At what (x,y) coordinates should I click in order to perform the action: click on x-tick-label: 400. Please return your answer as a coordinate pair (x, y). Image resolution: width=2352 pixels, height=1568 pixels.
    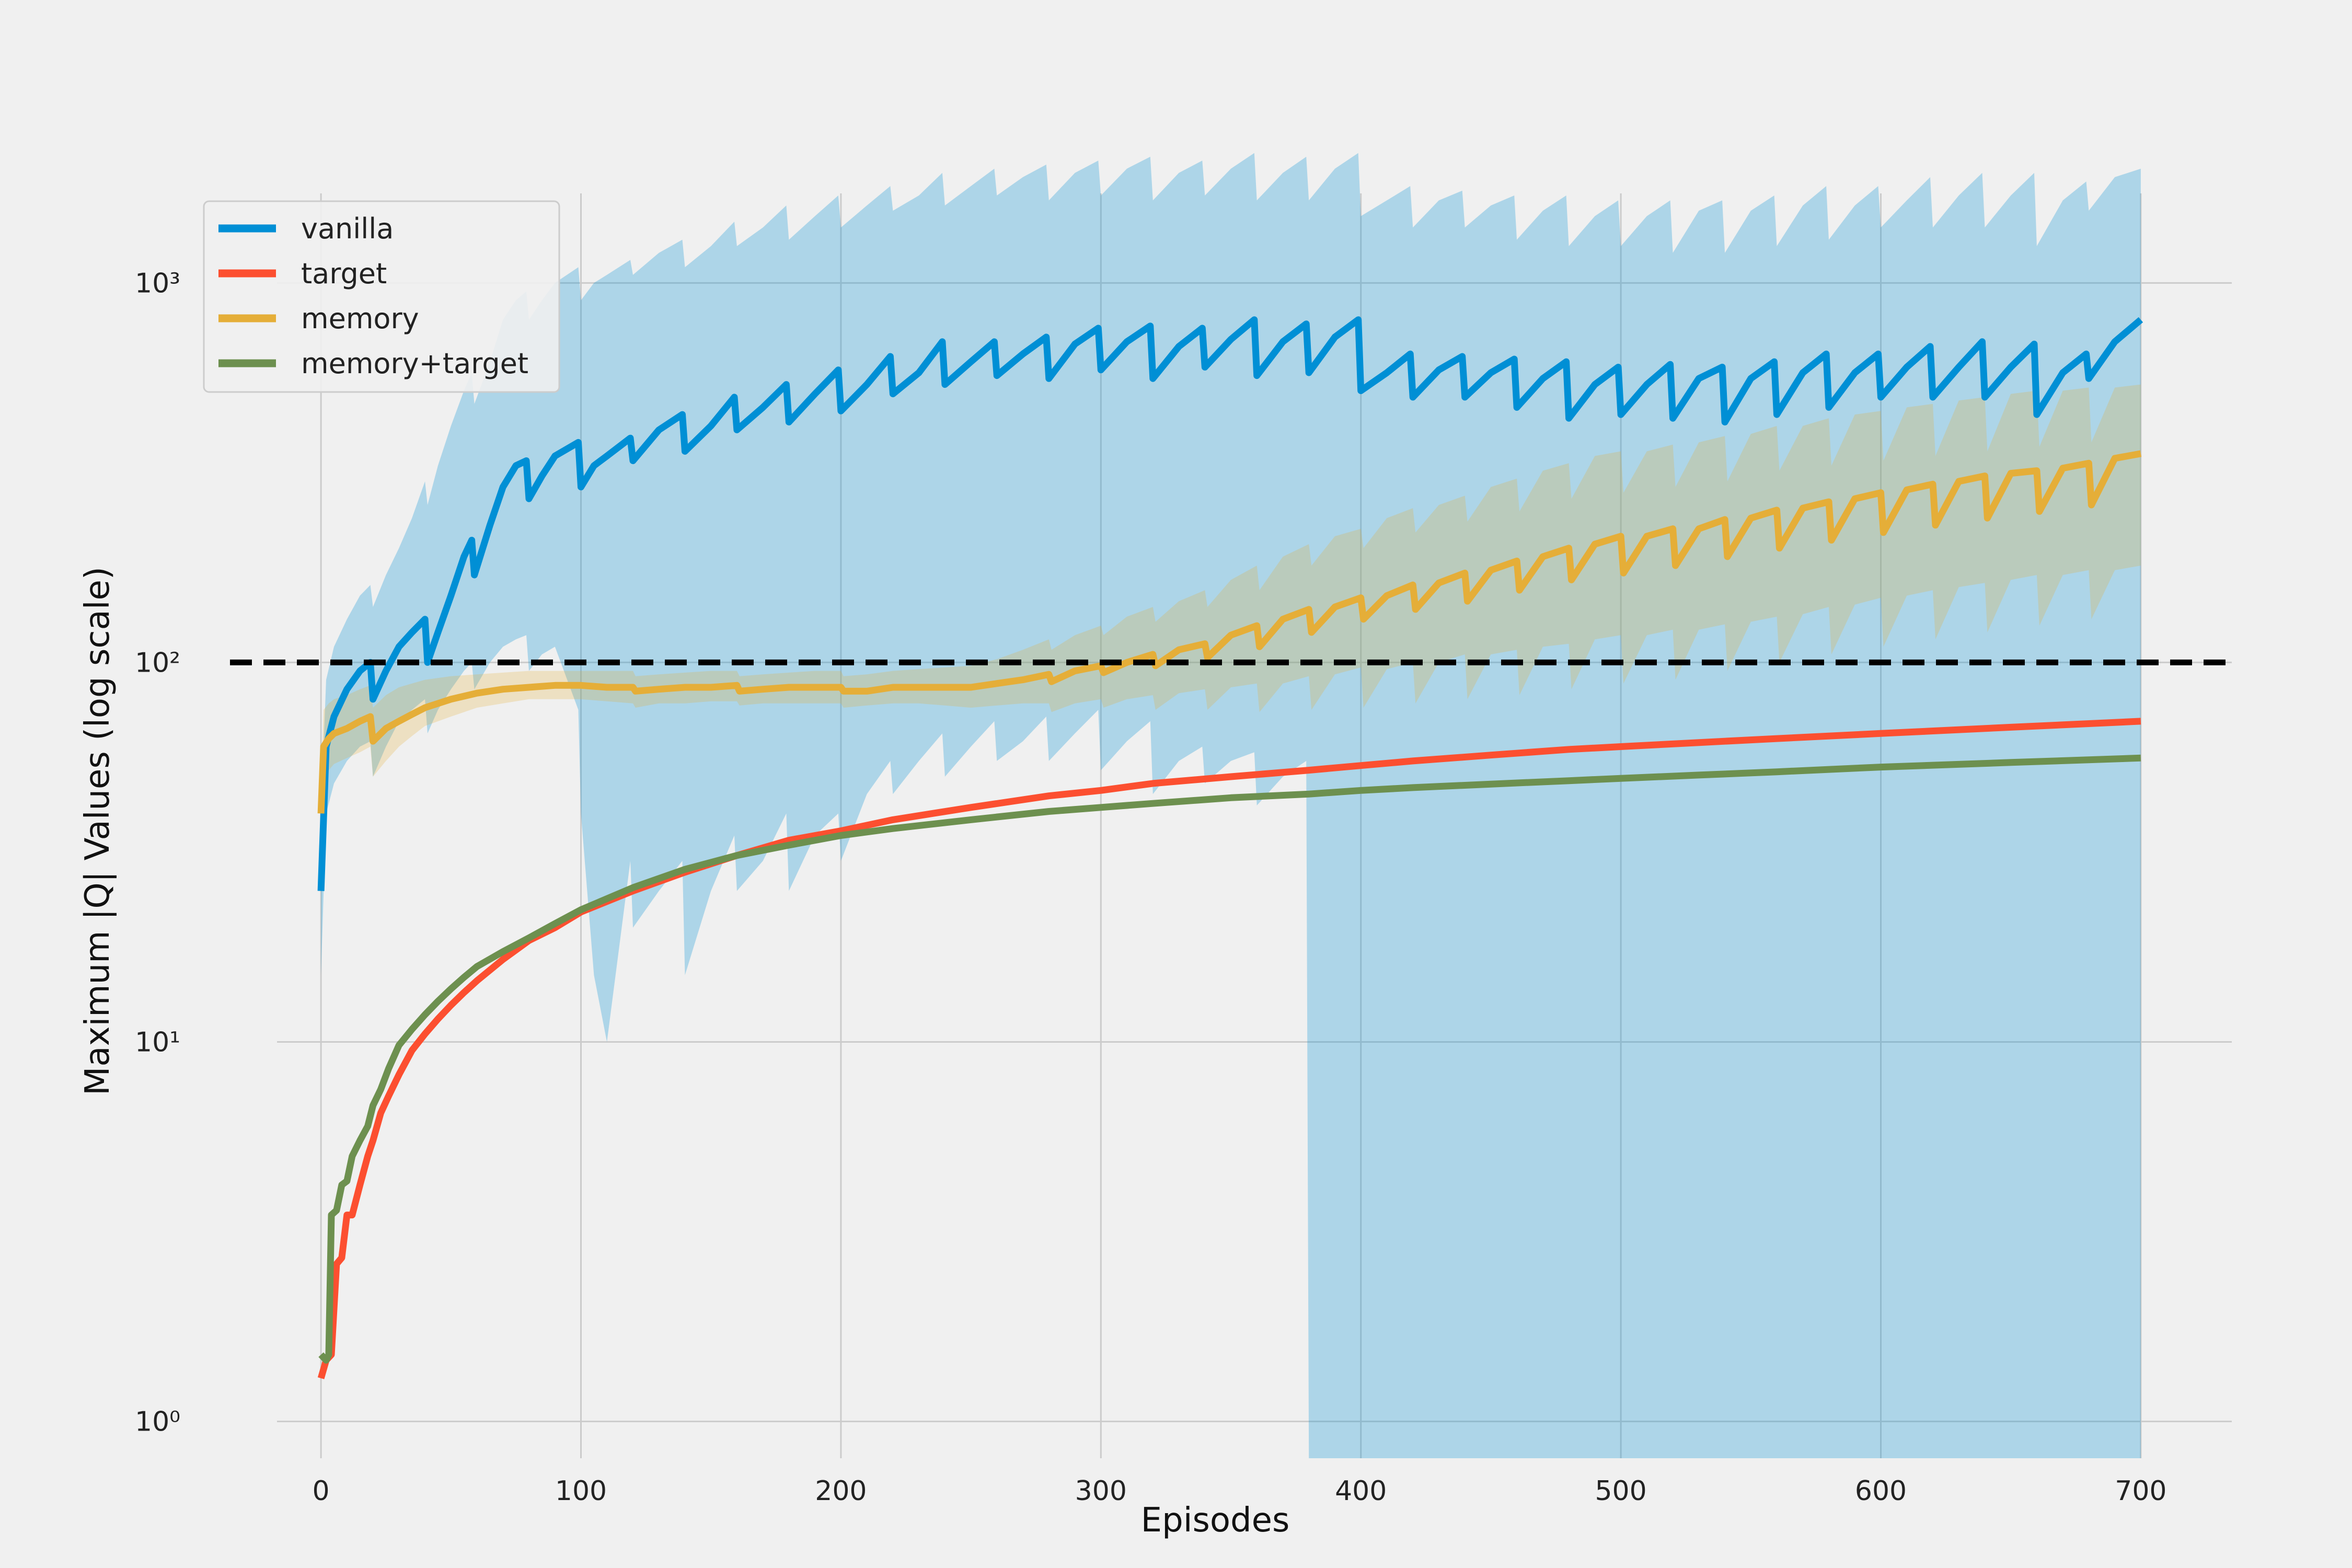
    Looking at the image, I should click on (1361, 1491).